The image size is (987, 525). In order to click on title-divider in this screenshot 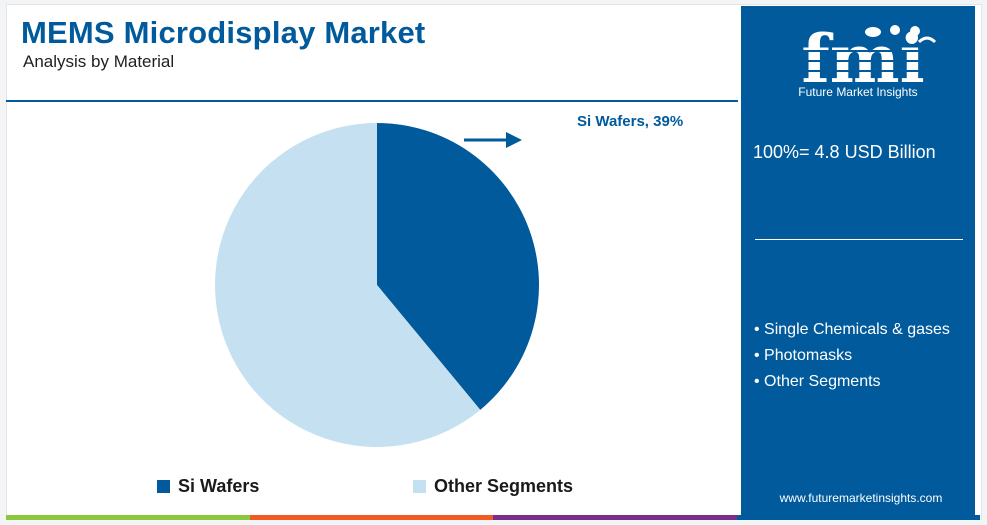, I will do `click(372, 101)`.